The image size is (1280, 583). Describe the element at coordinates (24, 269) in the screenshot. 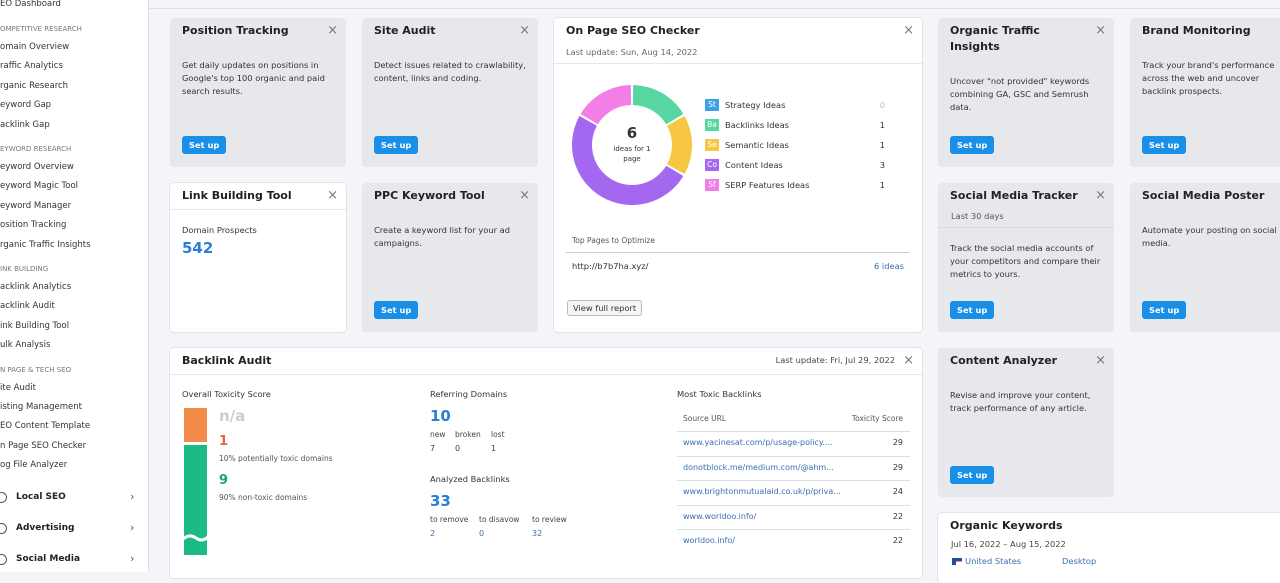

I see `nav-heading: INK BUILDING` at that location.